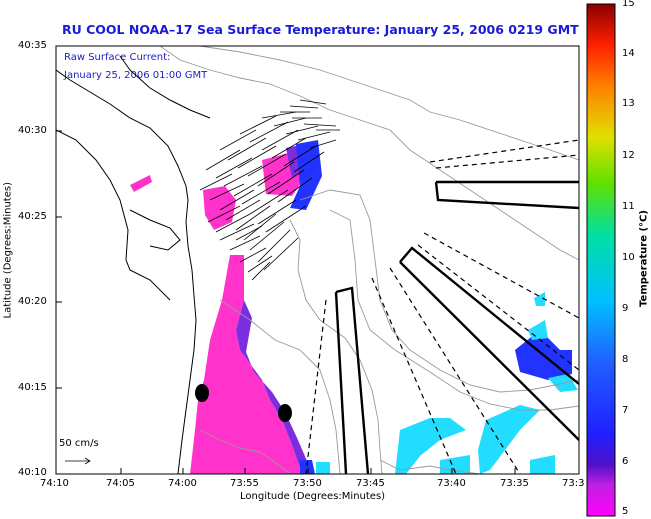 This screenshot has width=651, height=519. Describe the element at coordinates (243, 403) in the screenshot. I see `radar-sites` at that location.